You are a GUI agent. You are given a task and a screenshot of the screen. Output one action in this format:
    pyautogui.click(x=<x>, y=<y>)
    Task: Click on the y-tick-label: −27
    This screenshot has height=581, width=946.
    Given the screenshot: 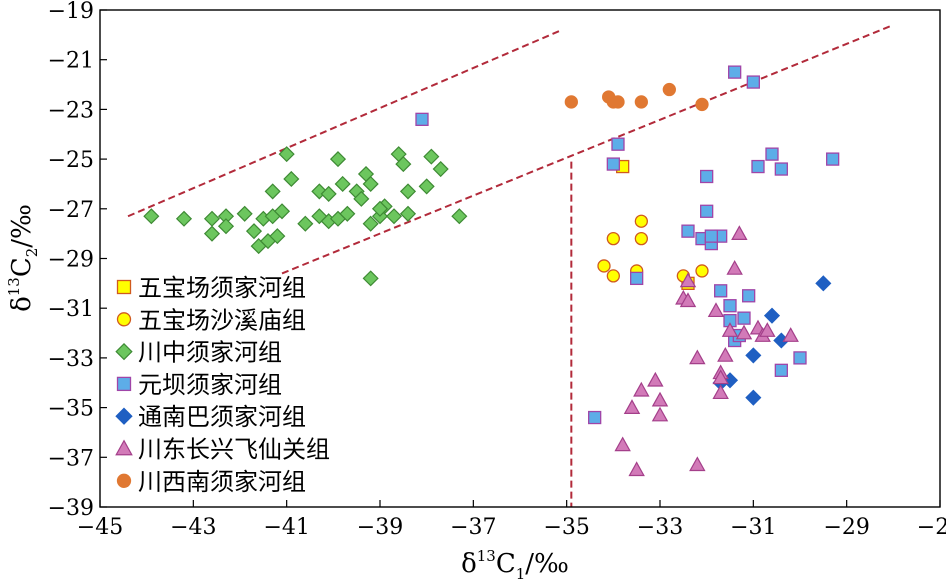 What is the action you would take?
    pyautogui.click(x=71, y=210)
    